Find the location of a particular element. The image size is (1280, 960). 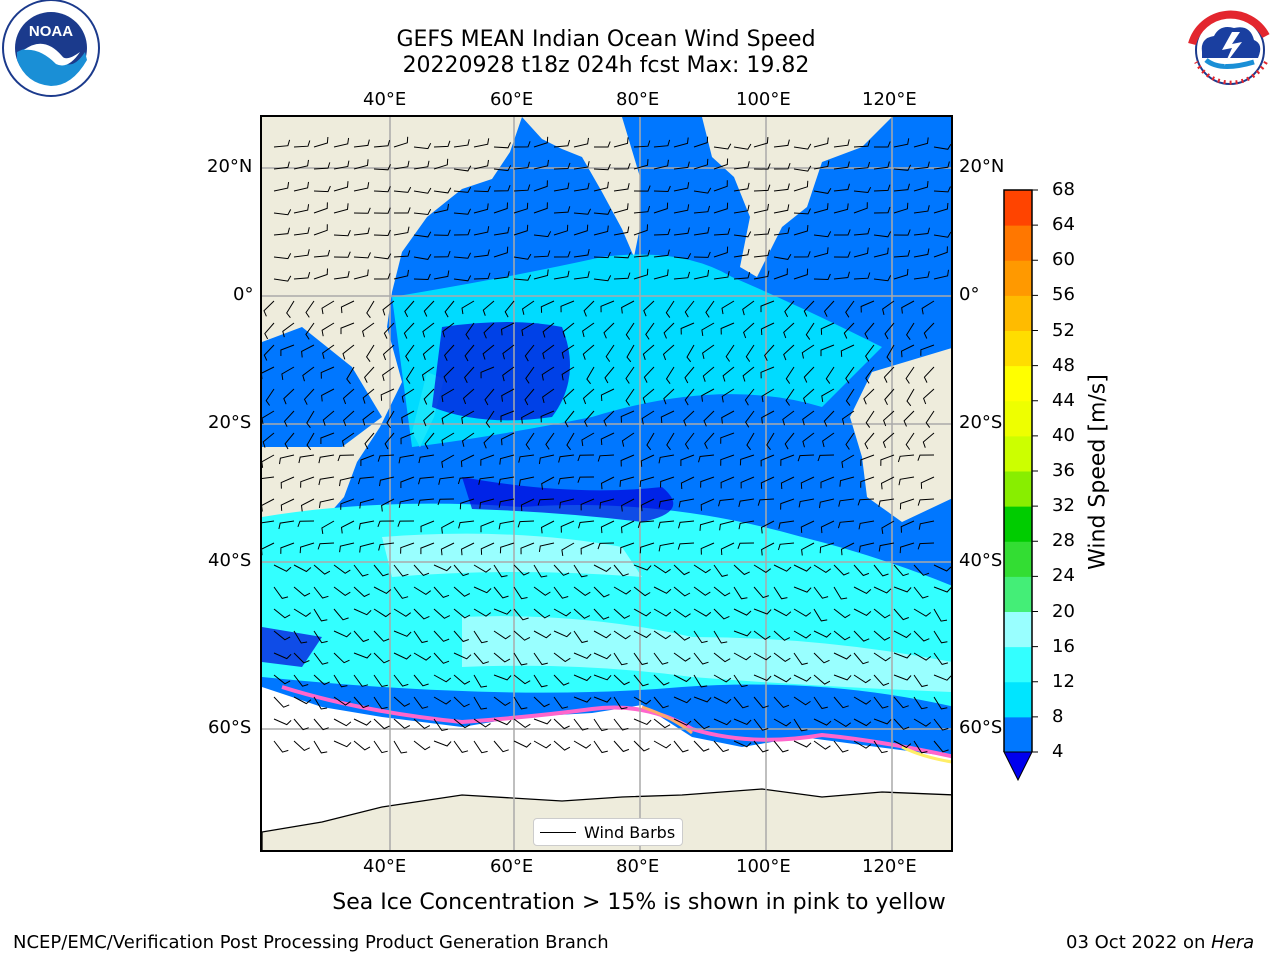

chart-title: GEFS MEAN Indian Ocean Wind Speed is located at coordinates (606, 39).